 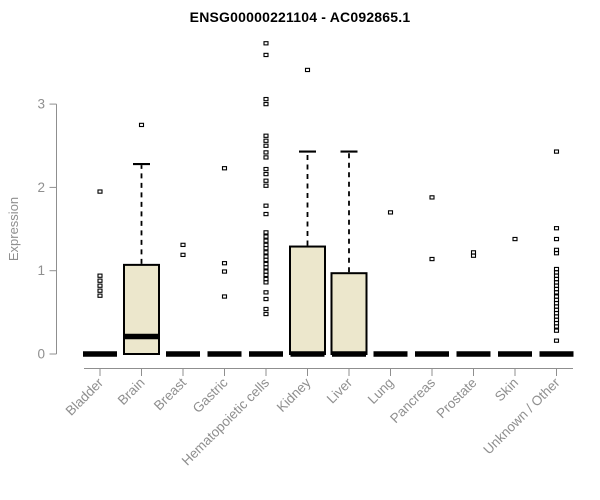 I want to click on x-tick-label-bladder: Bladder, so click(x=85, y=397).